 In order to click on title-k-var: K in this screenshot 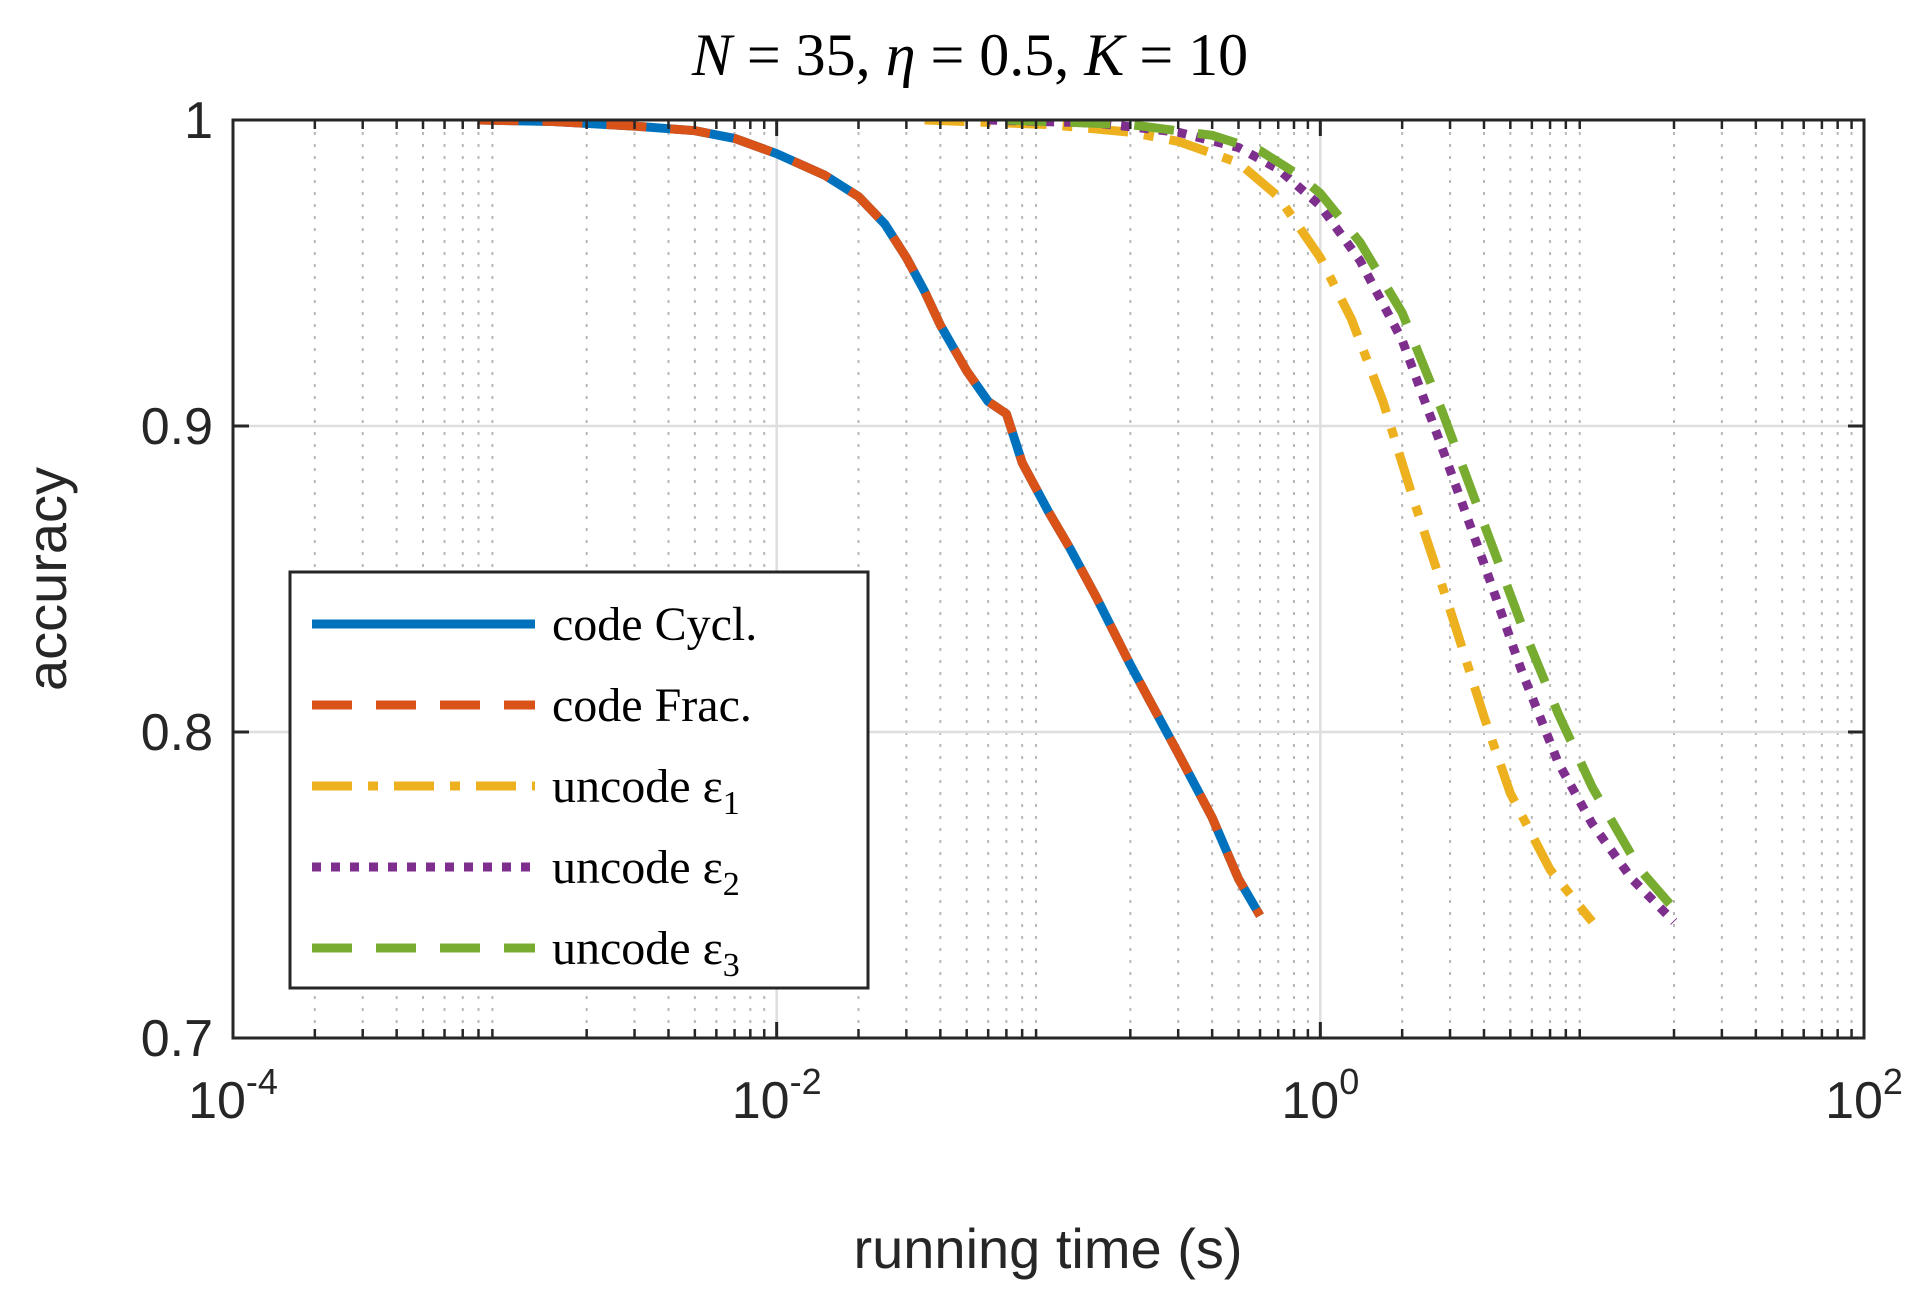, I will do `click(1105, 55)`.